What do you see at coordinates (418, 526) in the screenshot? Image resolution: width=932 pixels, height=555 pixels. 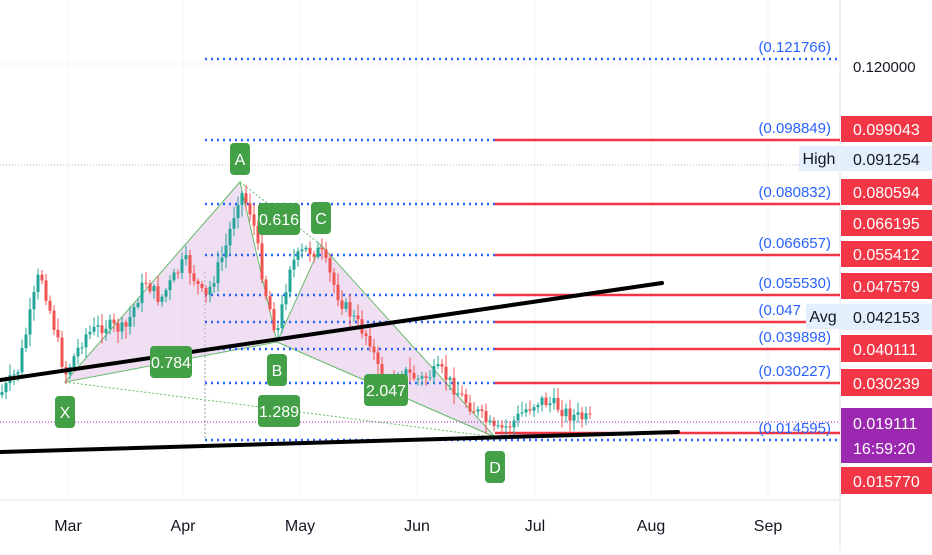 I see `time-axis: Mar Apr May Jun Jul Aug Sep` at bounding box center [418, 526].